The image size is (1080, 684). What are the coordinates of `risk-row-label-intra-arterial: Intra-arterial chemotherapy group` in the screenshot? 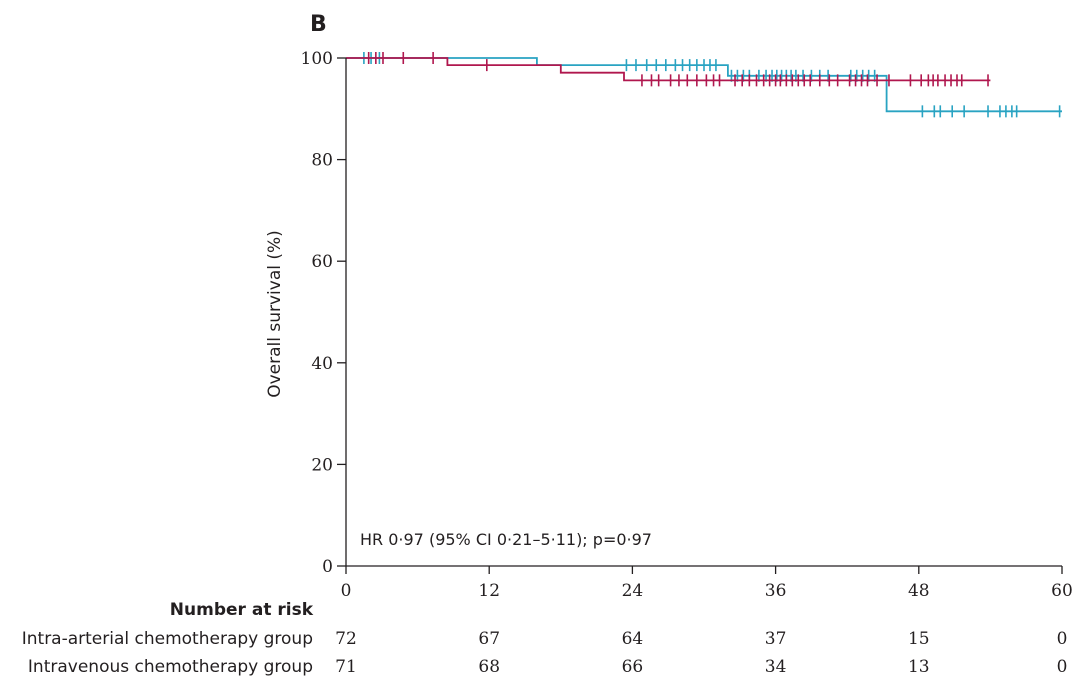 It's located at (167, 639).